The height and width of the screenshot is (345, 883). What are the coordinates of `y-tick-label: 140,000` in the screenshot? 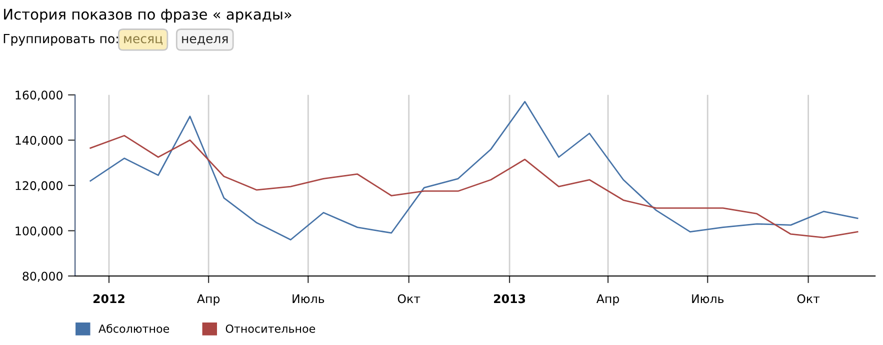 It's located at (39, 141).